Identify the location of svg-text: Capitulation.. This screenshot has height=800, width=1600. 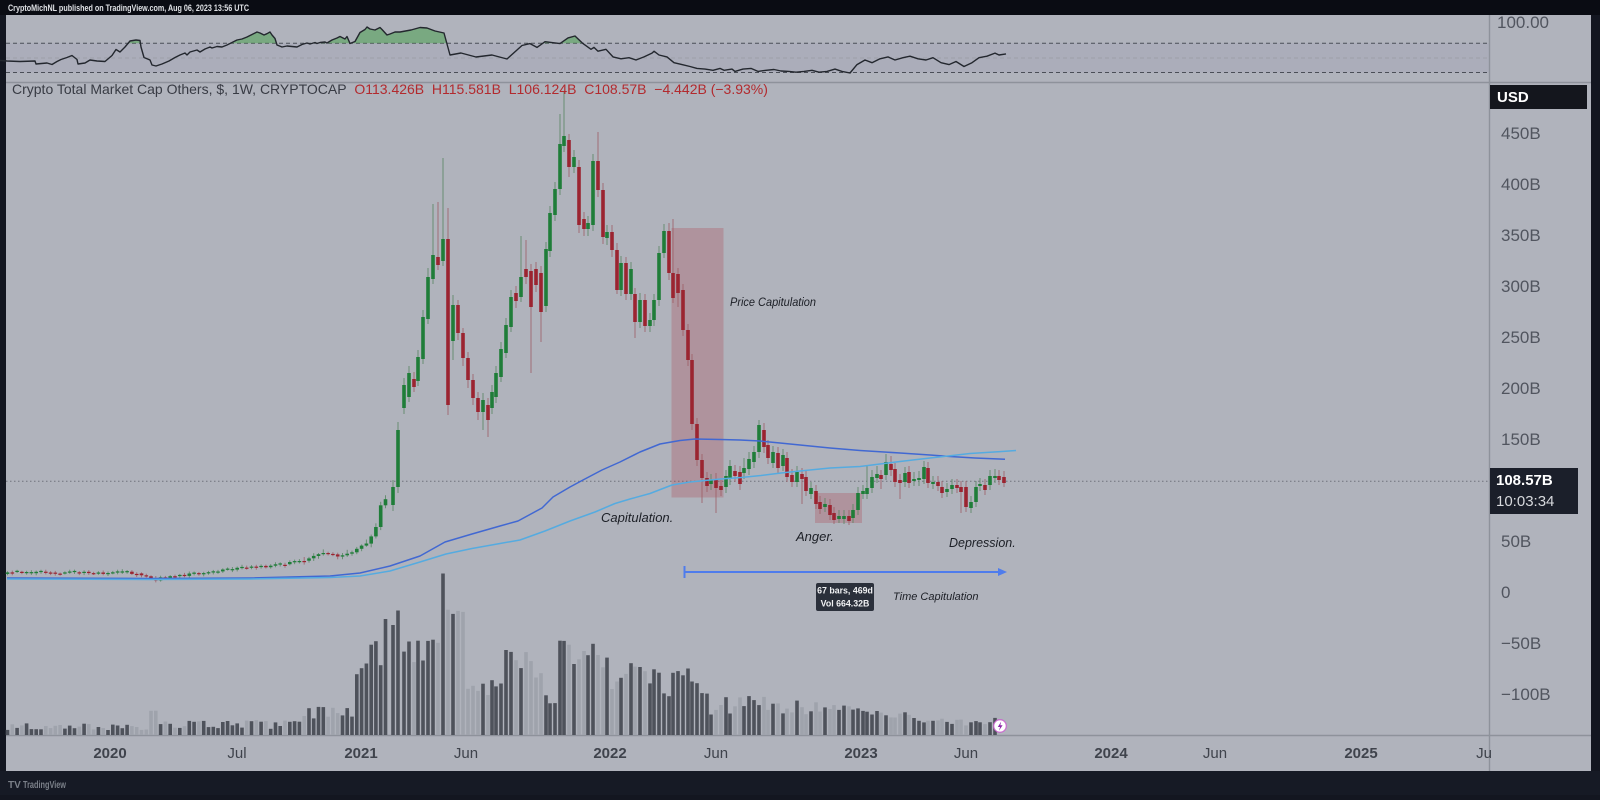
(637, 517).